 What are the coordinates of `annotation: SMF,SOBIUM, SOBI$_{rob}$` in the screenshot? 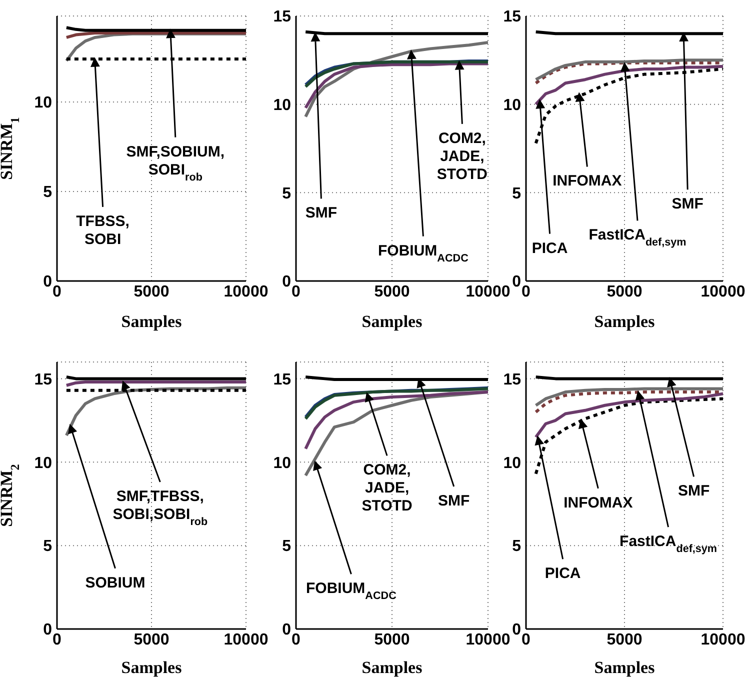 It's located at (175, 163).